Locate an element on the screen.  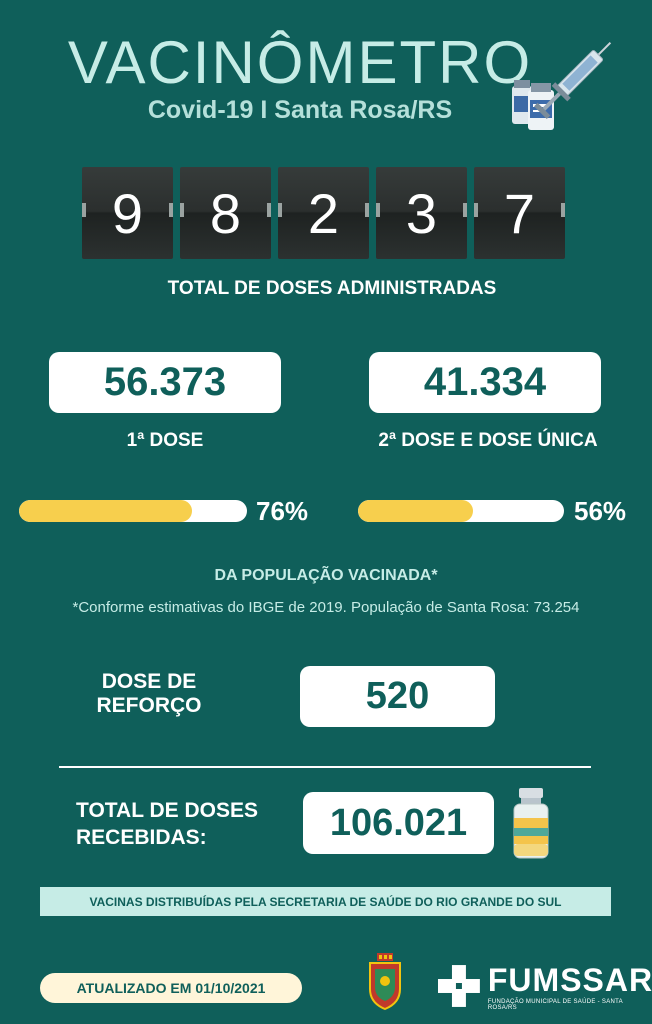
counter-digit: 9 is located at coordinates (127, 213).